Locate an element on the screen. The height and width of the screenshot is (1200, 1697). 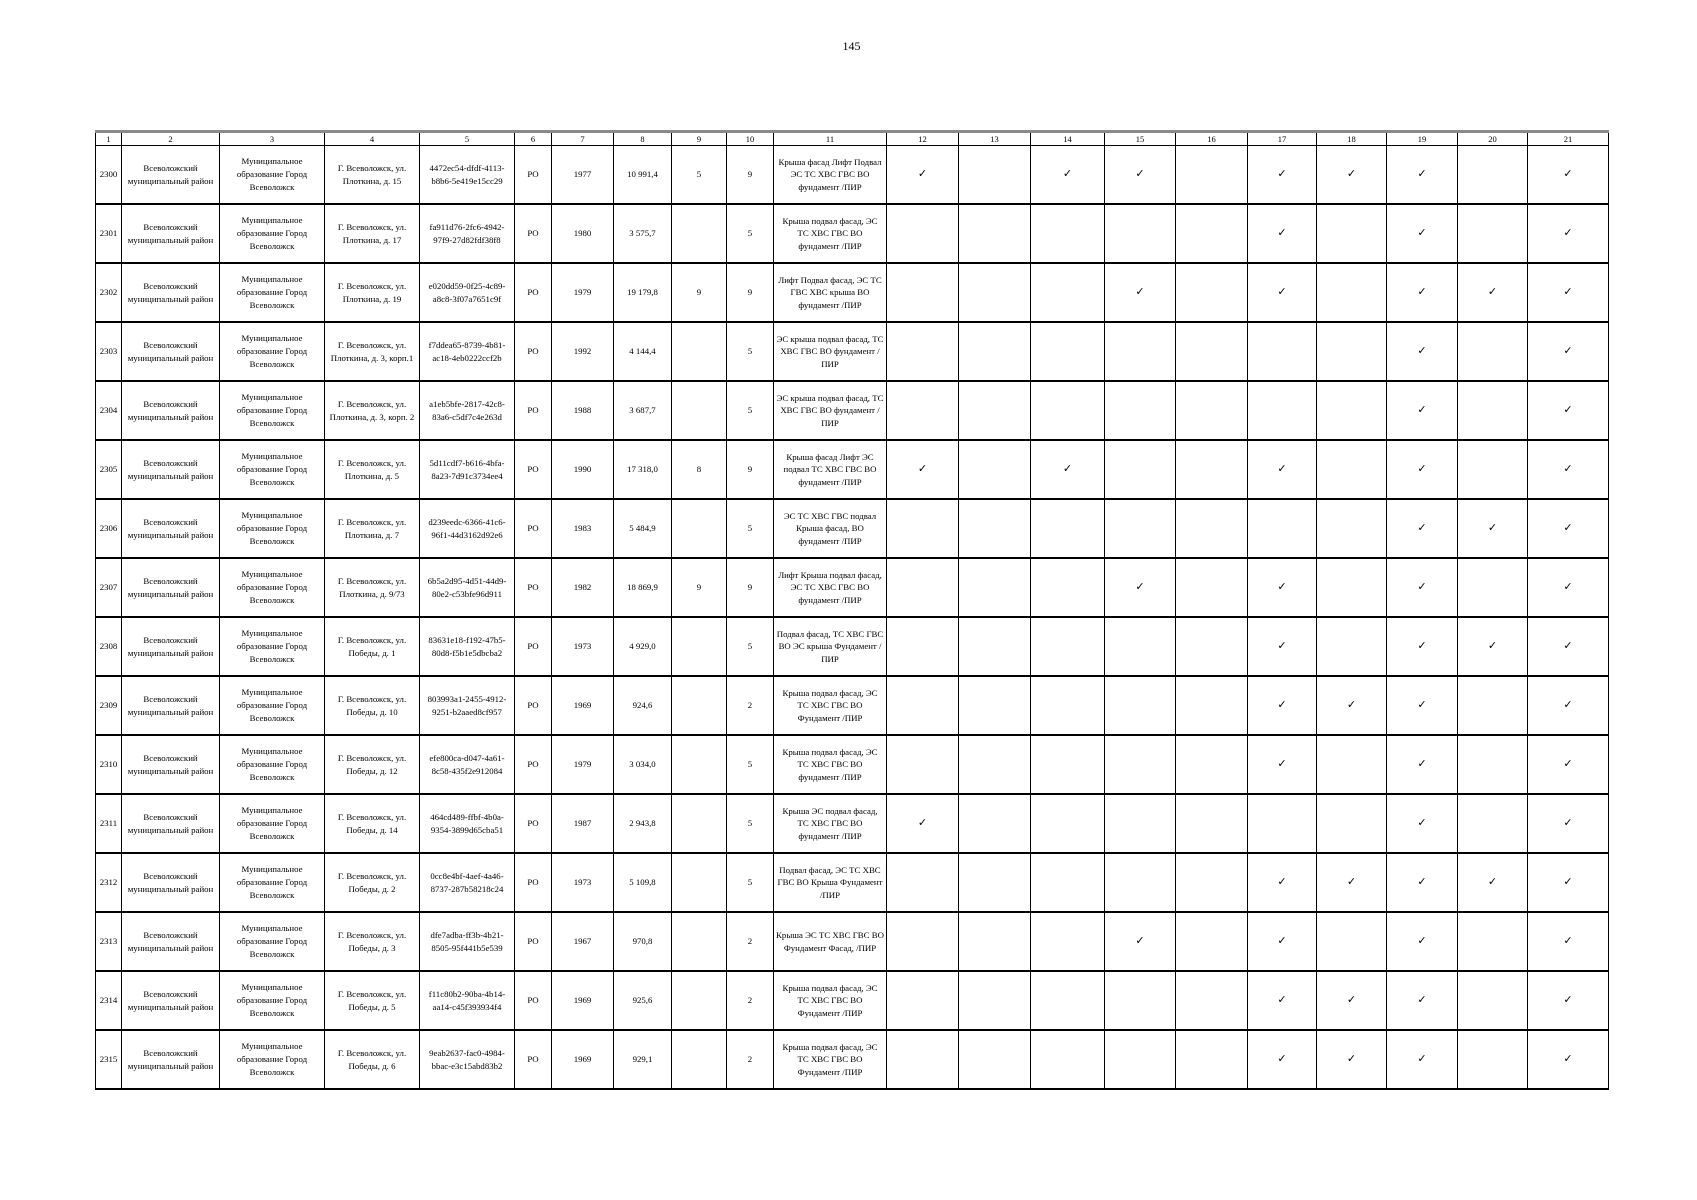
column-number-18: 18 is located at coordinates (1351, 138).